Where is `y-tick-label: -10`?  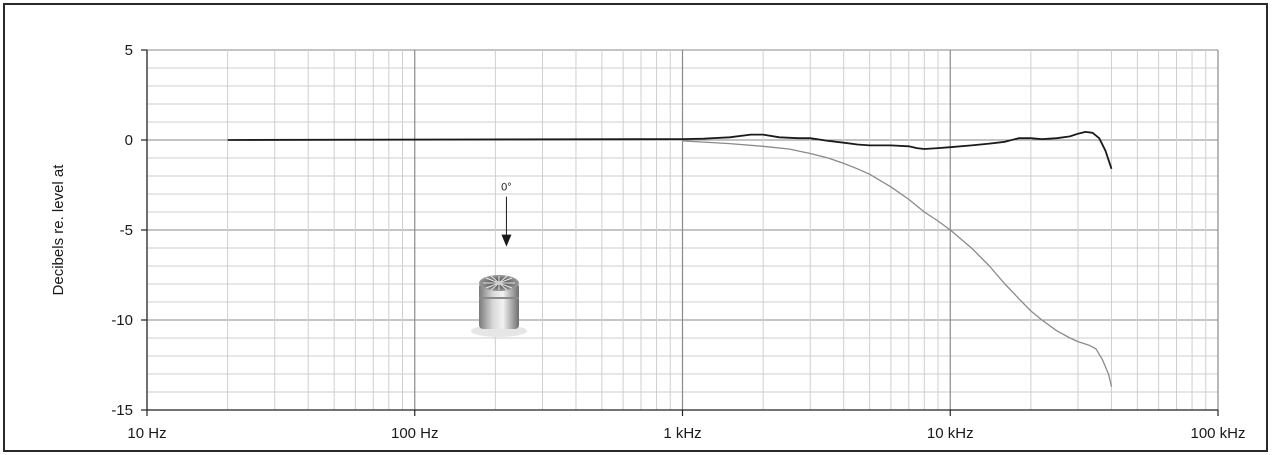 y-tick-label: -10 is located at coordinates (122, 320).